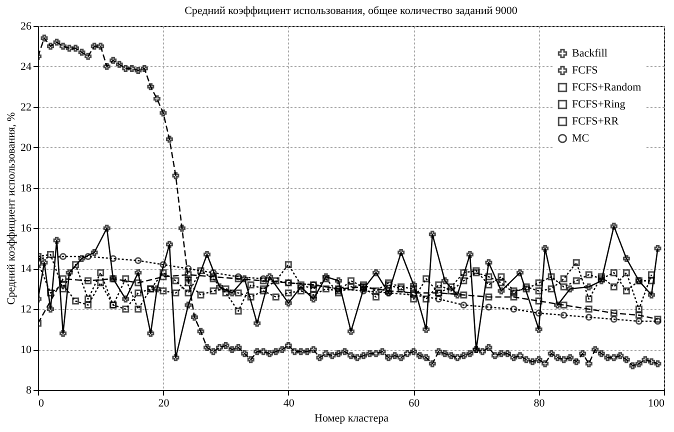 This screenshot has height=432, width=674. Describe the element at coordinates (656, 404) in the screenshot. I see `x-tick-label: 100` at that location.